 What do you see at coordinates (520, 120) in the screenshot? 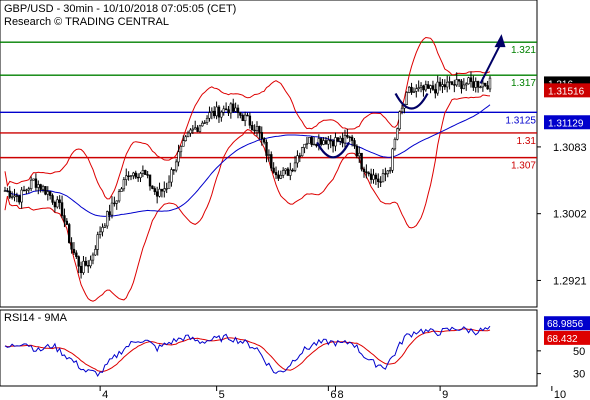
I see `level-label-2: 1.3125` at bounding box center [520, 120].